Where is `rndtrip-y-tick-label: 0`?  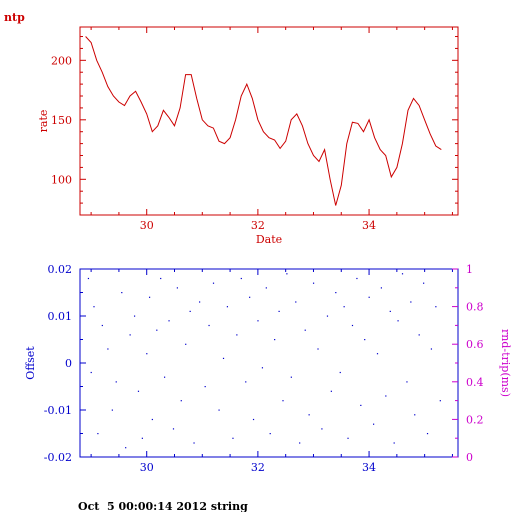
rndtrip-y-tick-label: 0 is located at coordinates (469, 457).